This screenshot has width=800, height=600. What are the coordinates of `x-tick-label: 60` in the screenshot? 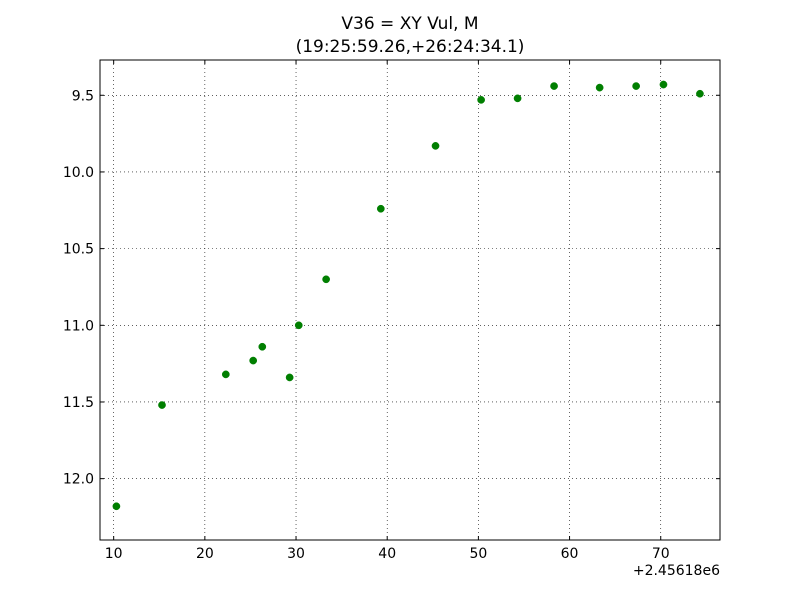 It's located at (570, 554).